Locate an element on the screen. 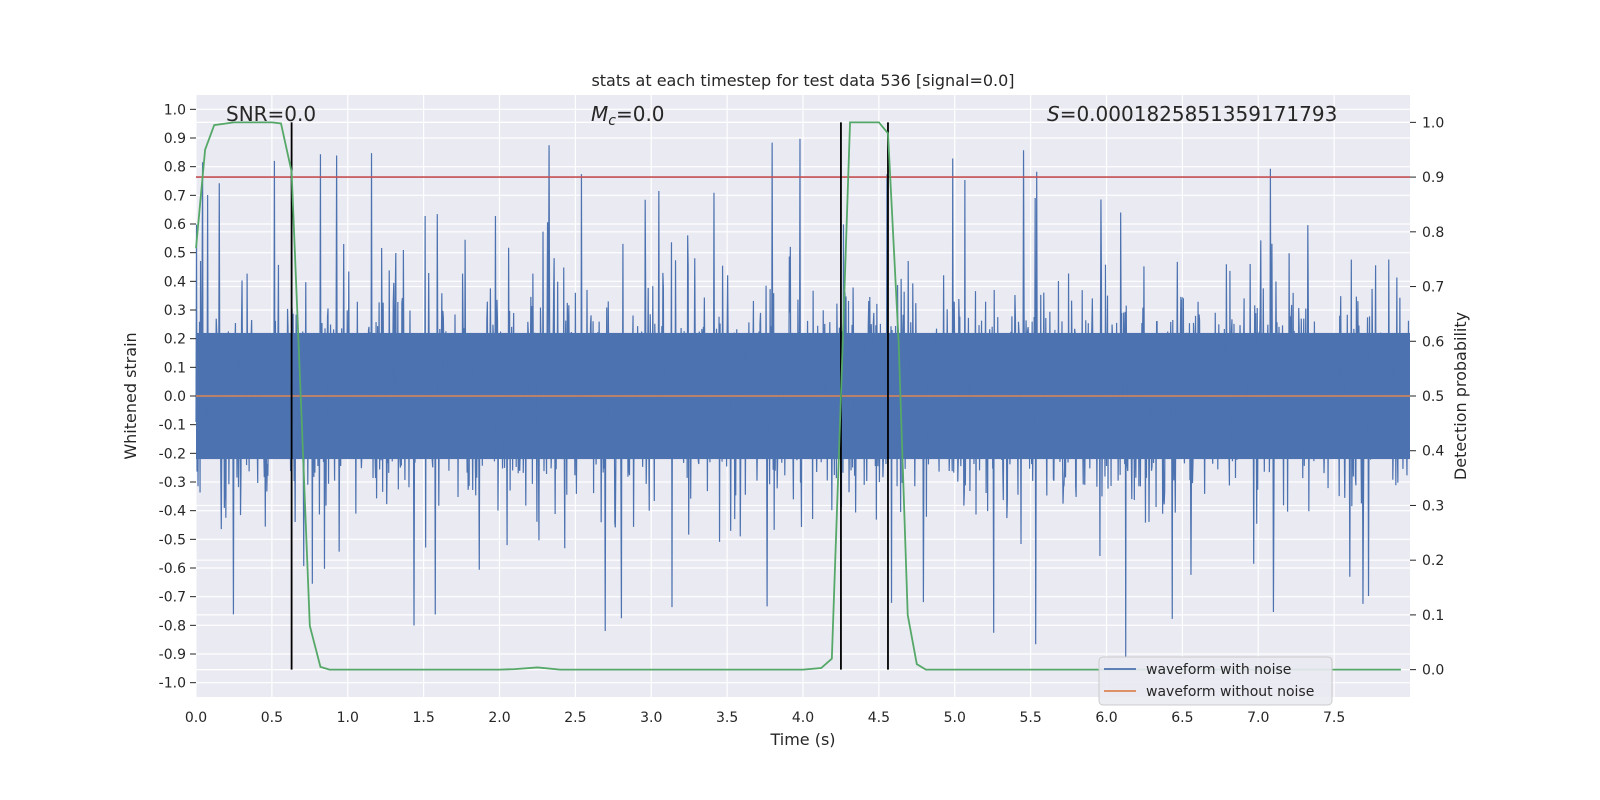  x-tick-label: 5.0 is located at coordinates (955, 718).